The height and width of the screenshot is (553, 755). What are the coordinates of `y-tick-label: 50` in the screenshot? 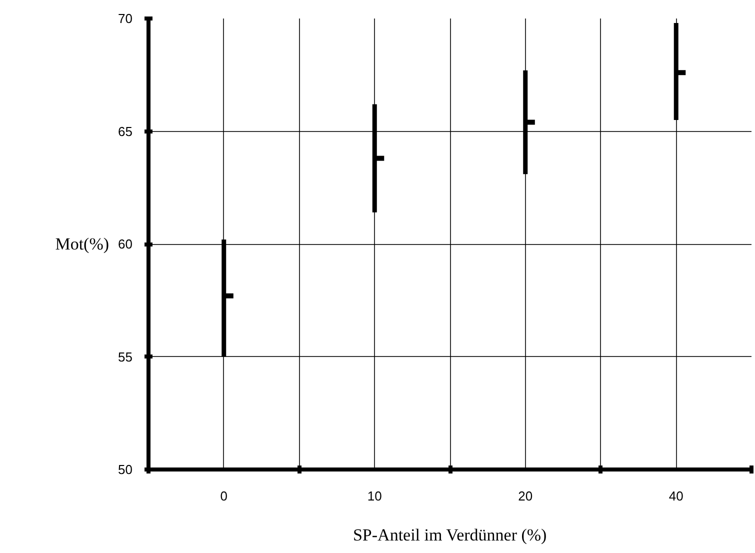 It's located at (125, 469).